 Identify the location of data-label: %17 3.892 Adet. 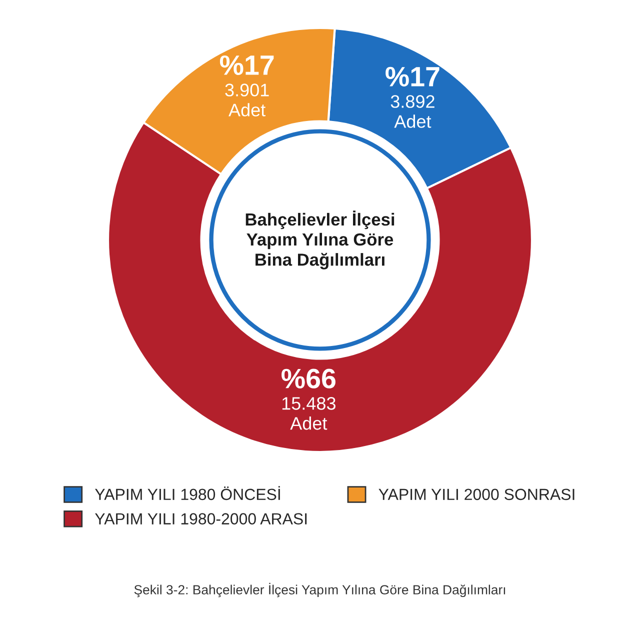
(413, 97).